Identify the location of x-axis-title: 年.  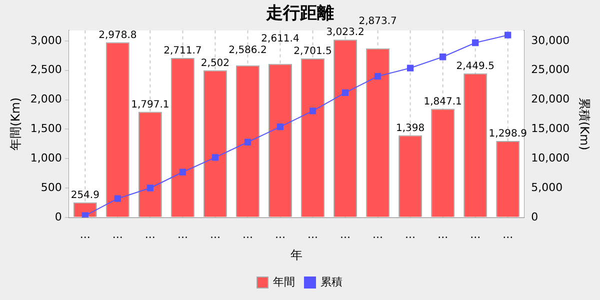
(296, 255).